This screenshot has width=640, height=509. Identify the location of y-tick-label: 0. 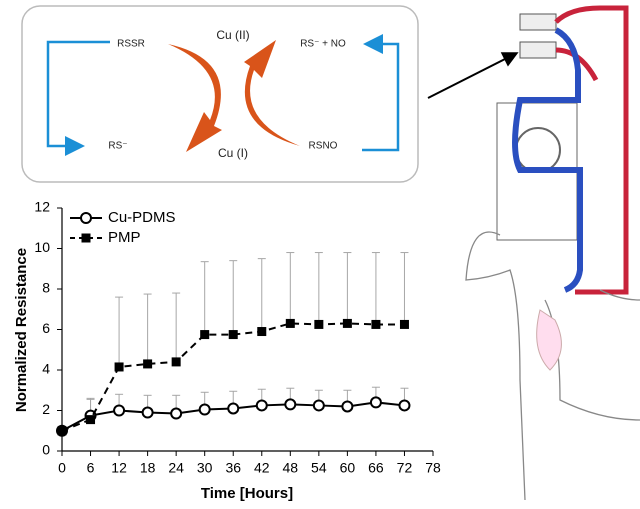
(46, 450).